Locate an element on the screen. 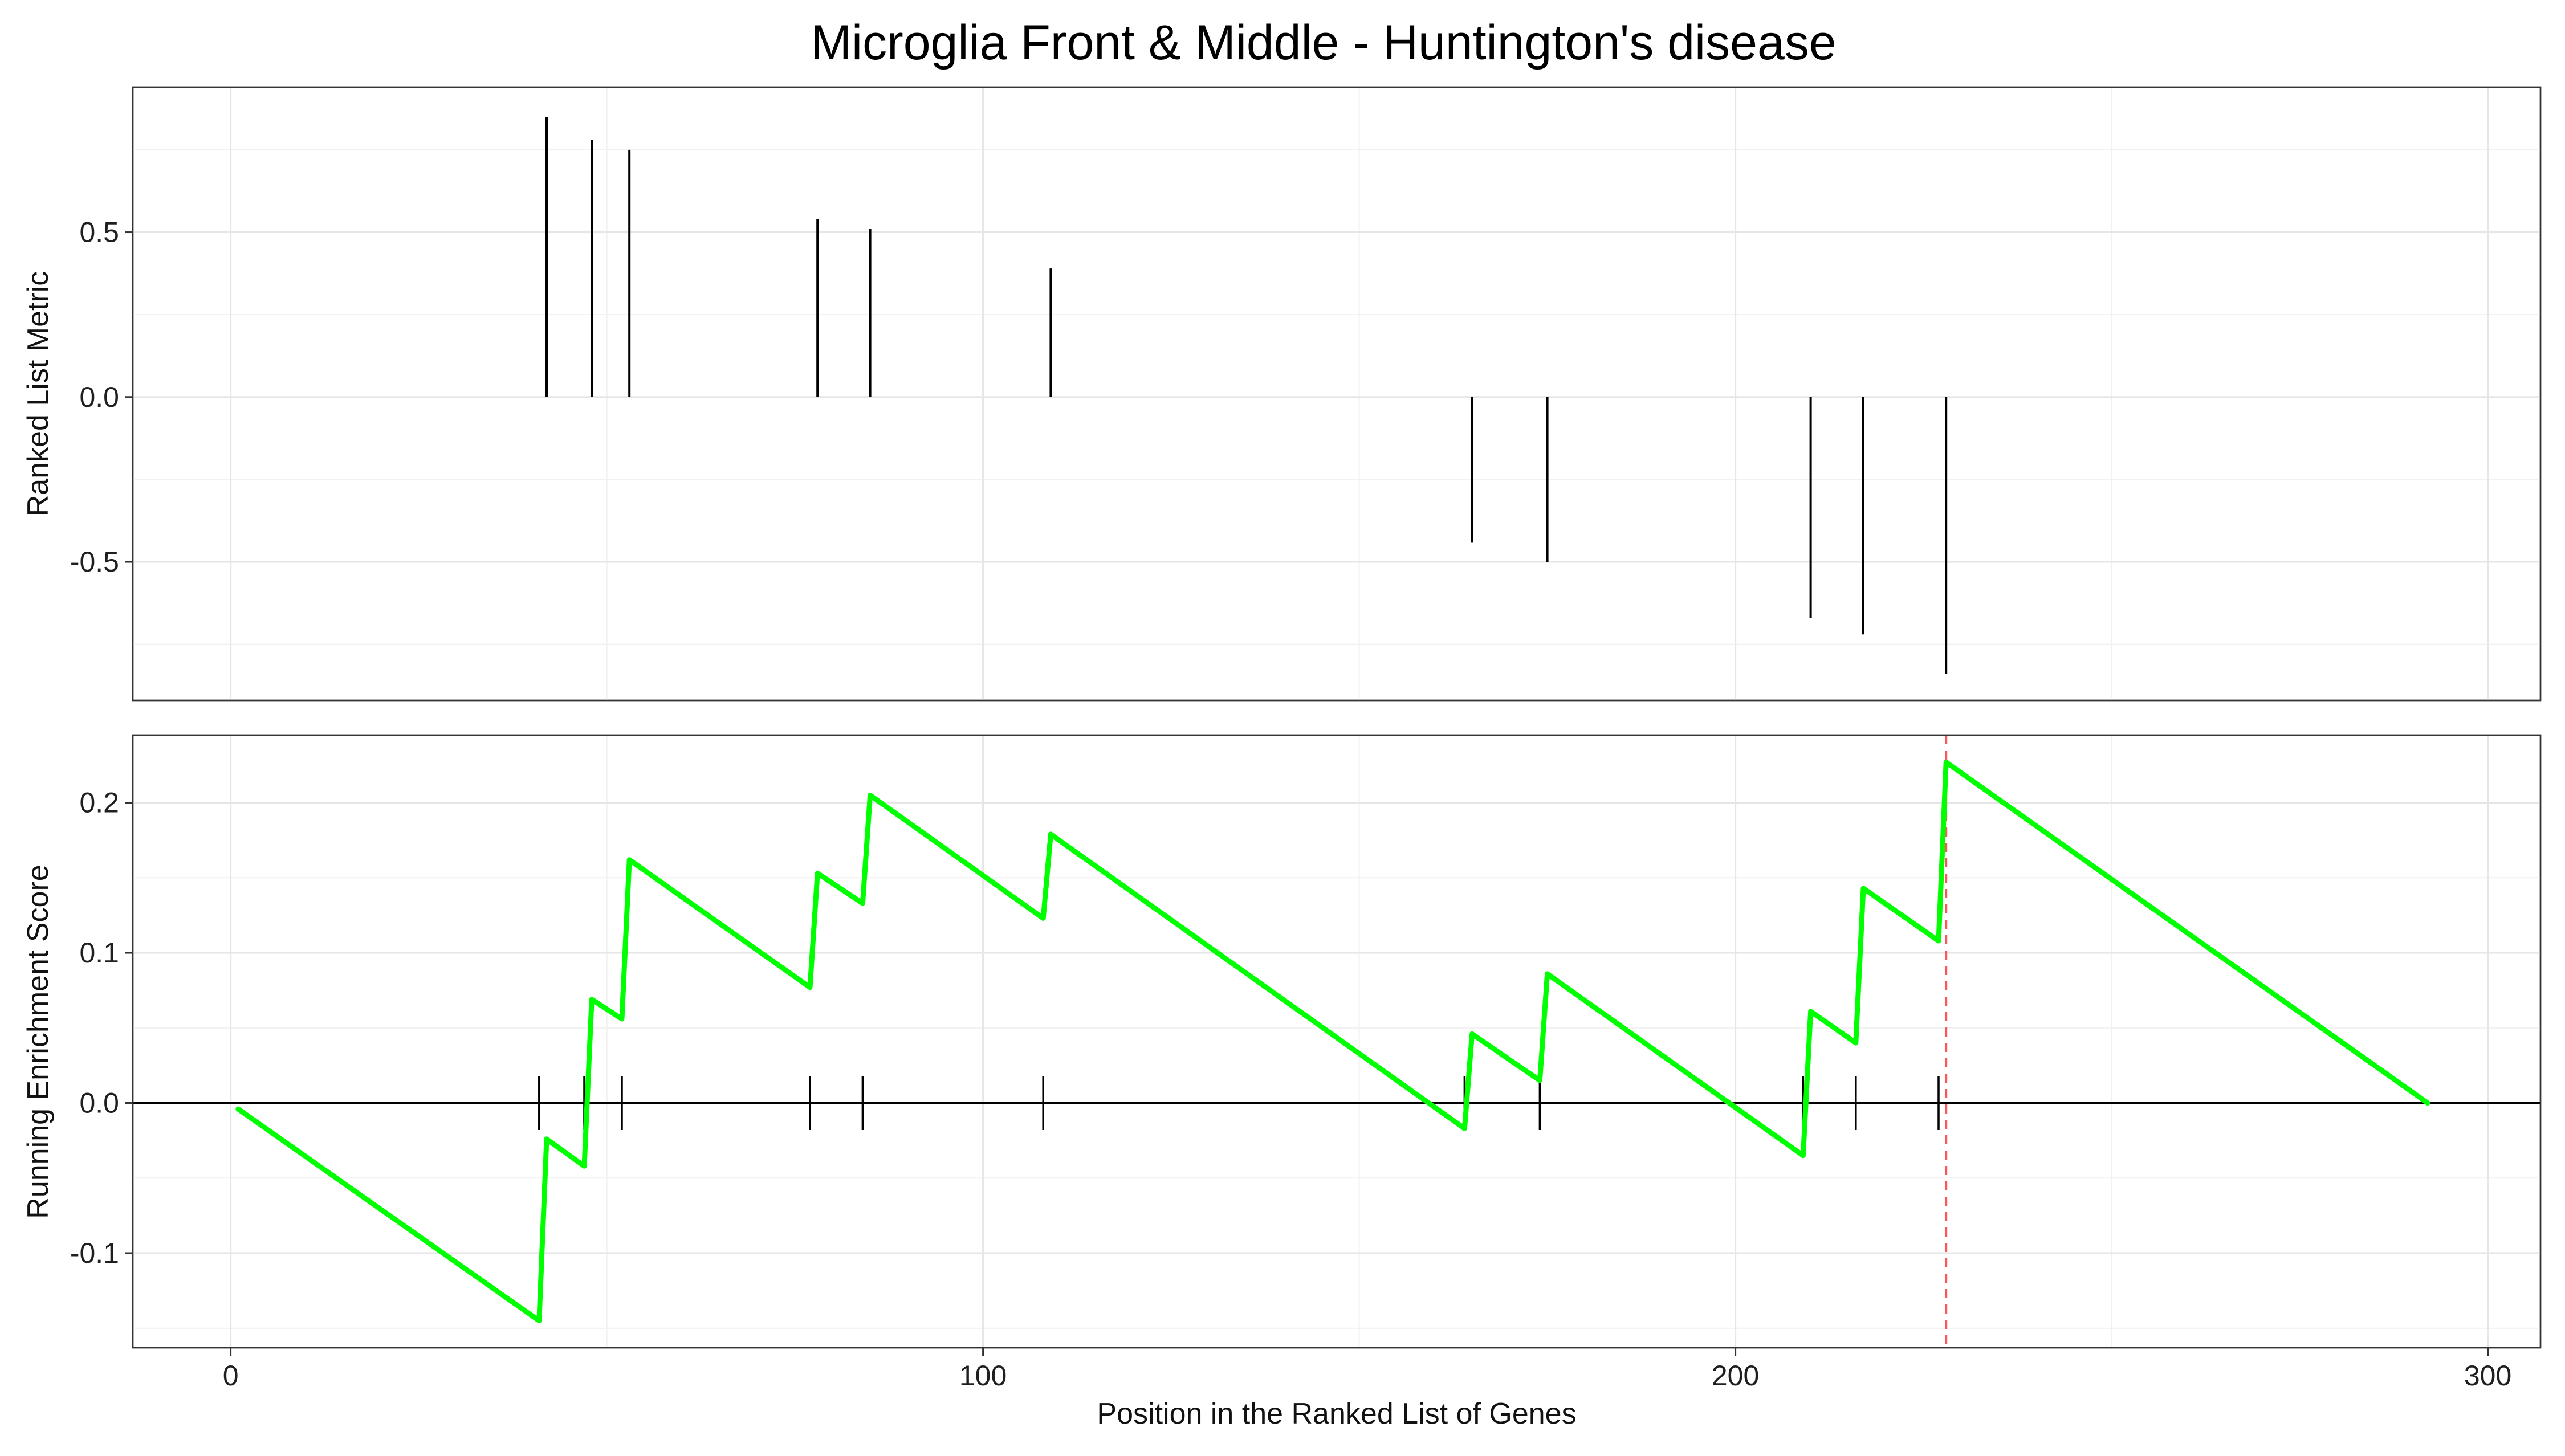 Image resolution: width=2565 pixels, height=1456 pixels. y-tick-label: 0.5 is located at coordinates (99, 232).